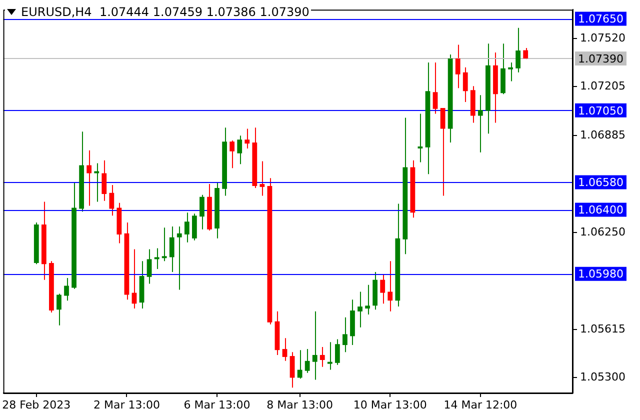 The width and height of the screenshot is (640, 420). What do you see at coordinates (481, 405) in the screenshot?
I see `x-tick-label: 14 Mar 12:00` at bounding box center [481, 405].